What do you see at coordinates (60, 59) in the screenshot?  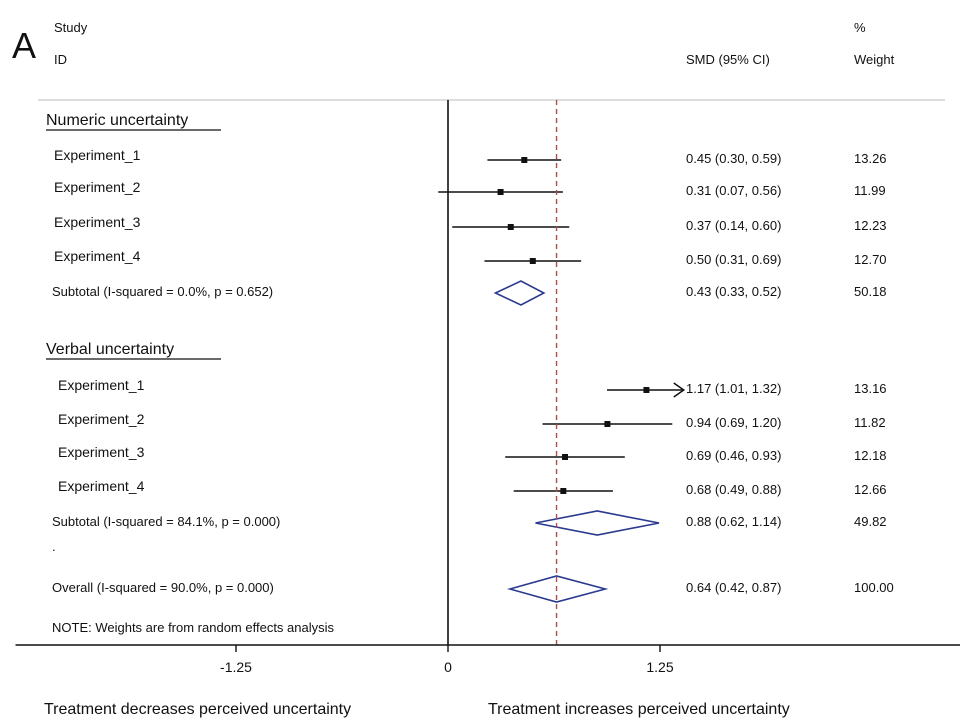 I see `id-header: ID` at bounding box center [60, 59].